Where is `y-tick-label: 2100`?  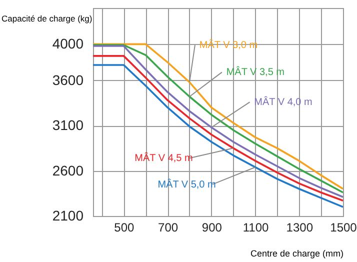 y-tick-label: 2100 is located at coordinates (68, 216).